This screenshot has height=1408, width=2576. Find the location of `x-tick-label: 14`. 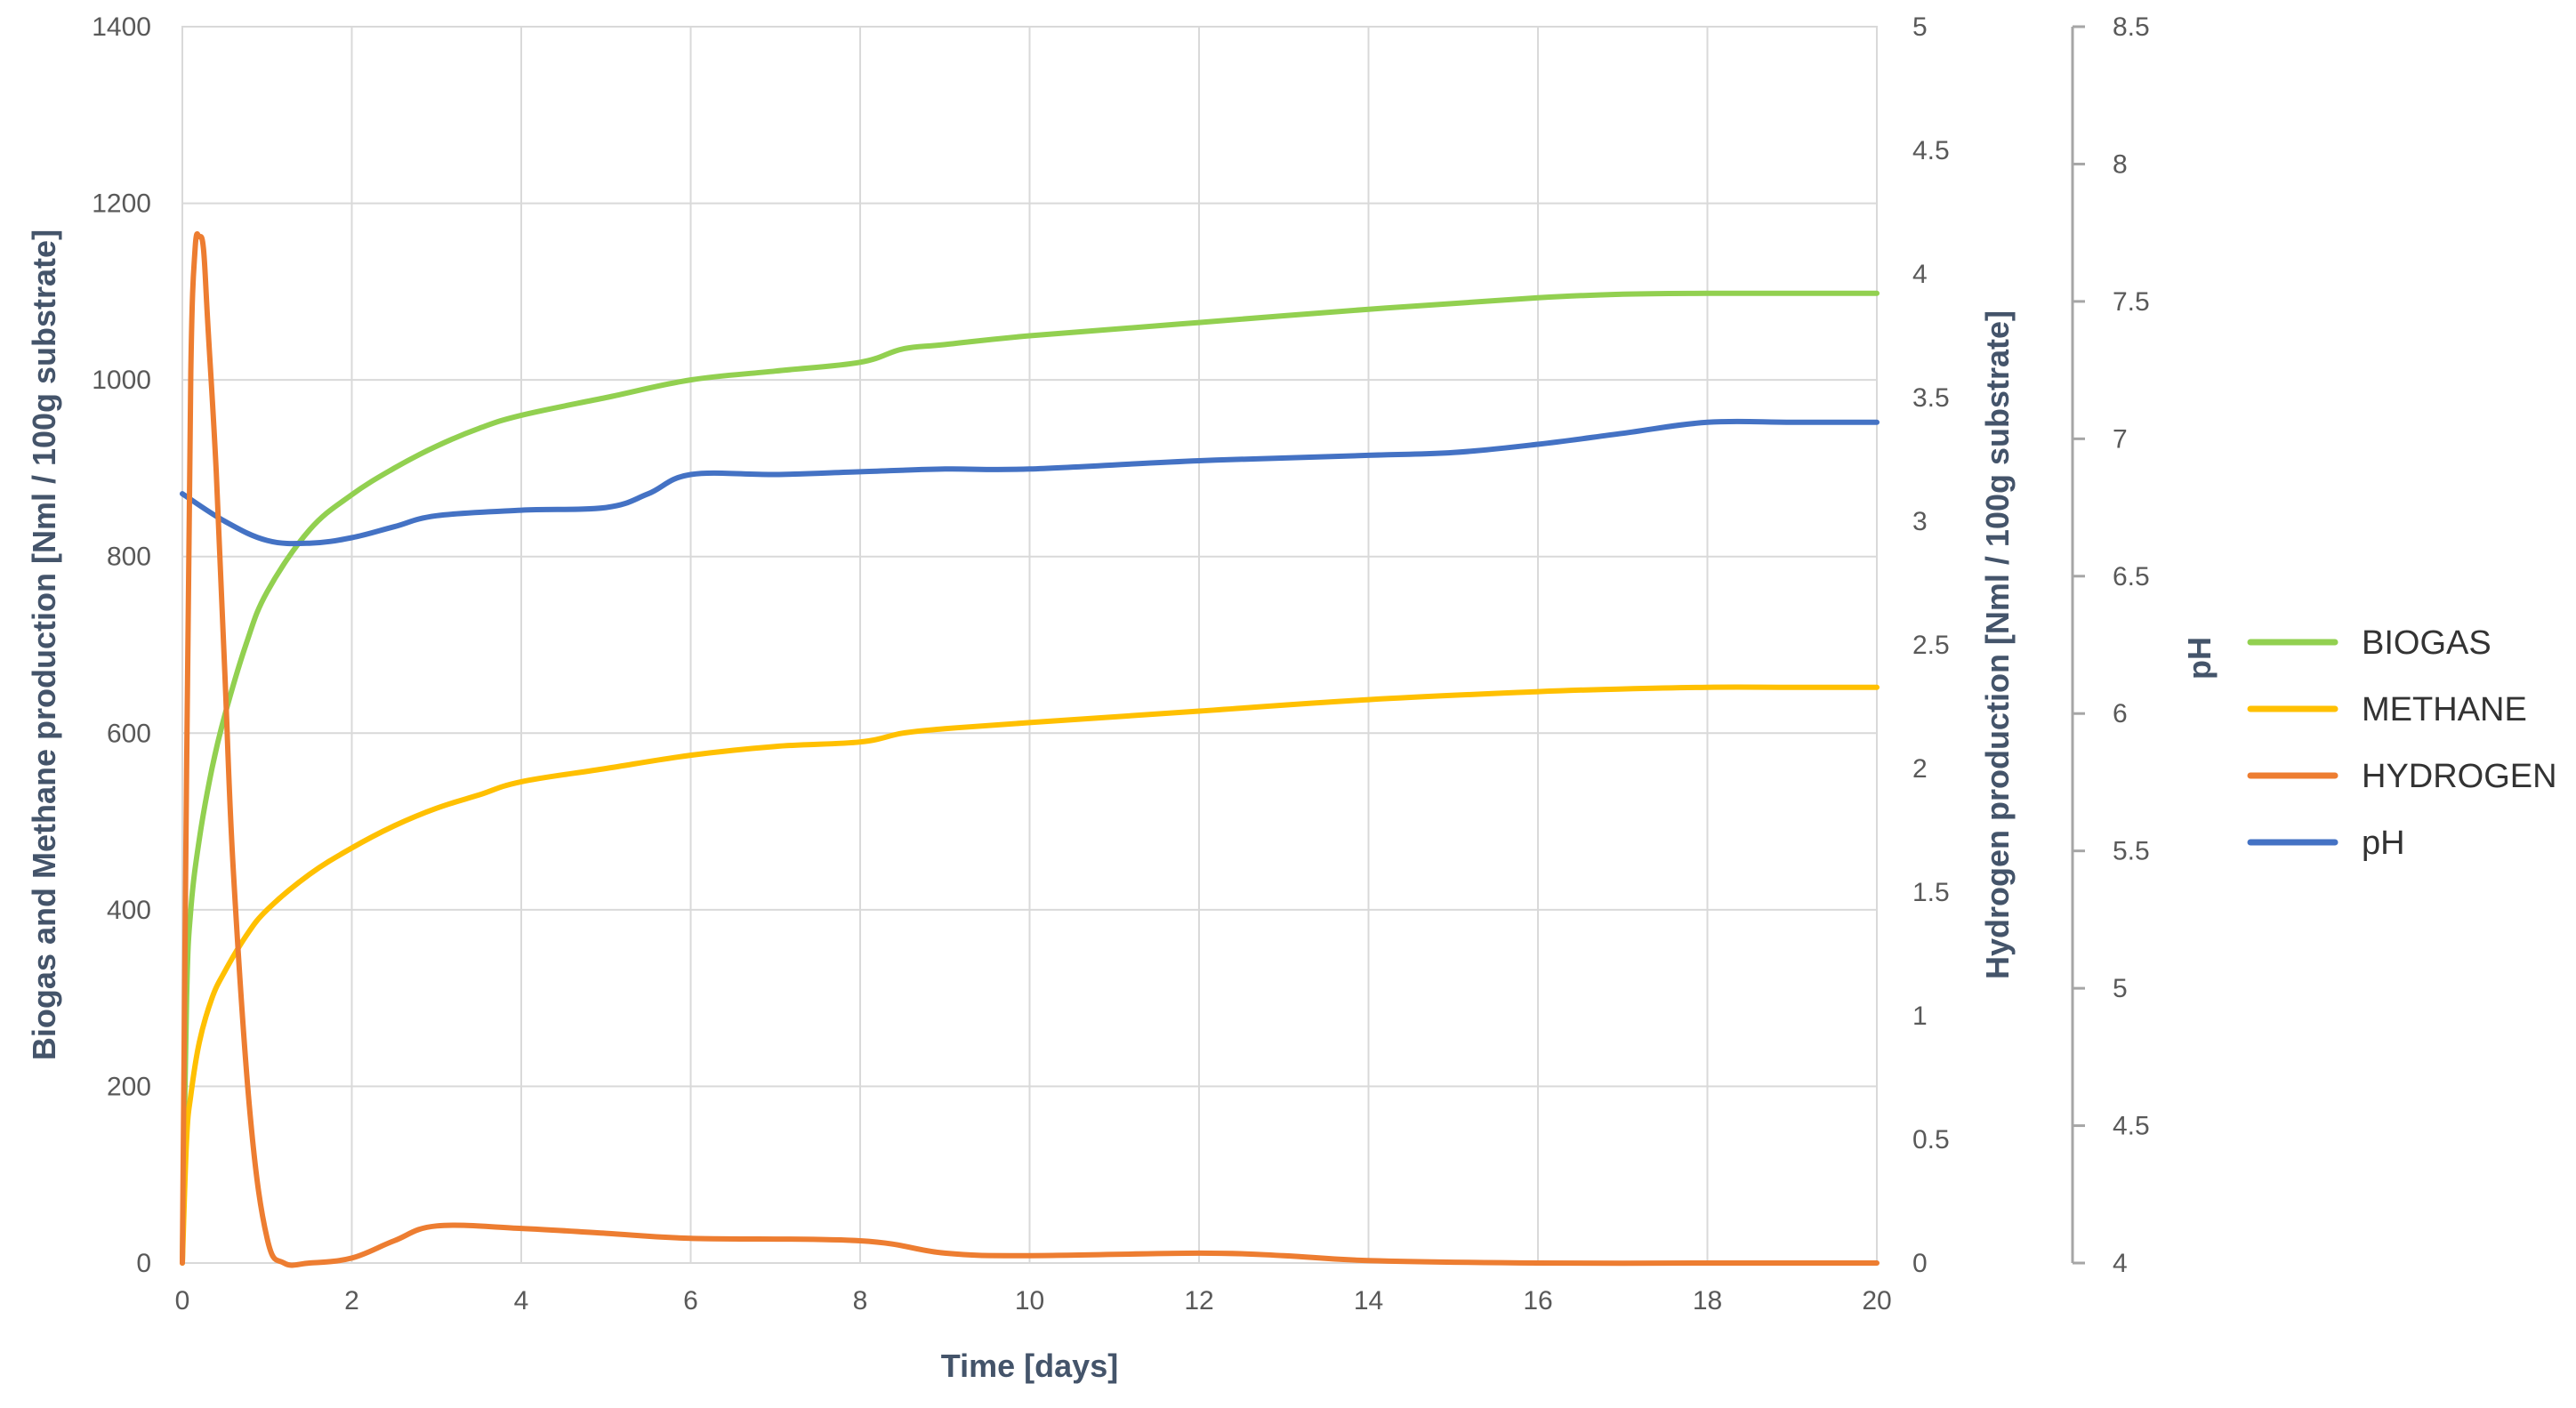

x-tick-label: 14 is located at coordinates (1368, 1300).